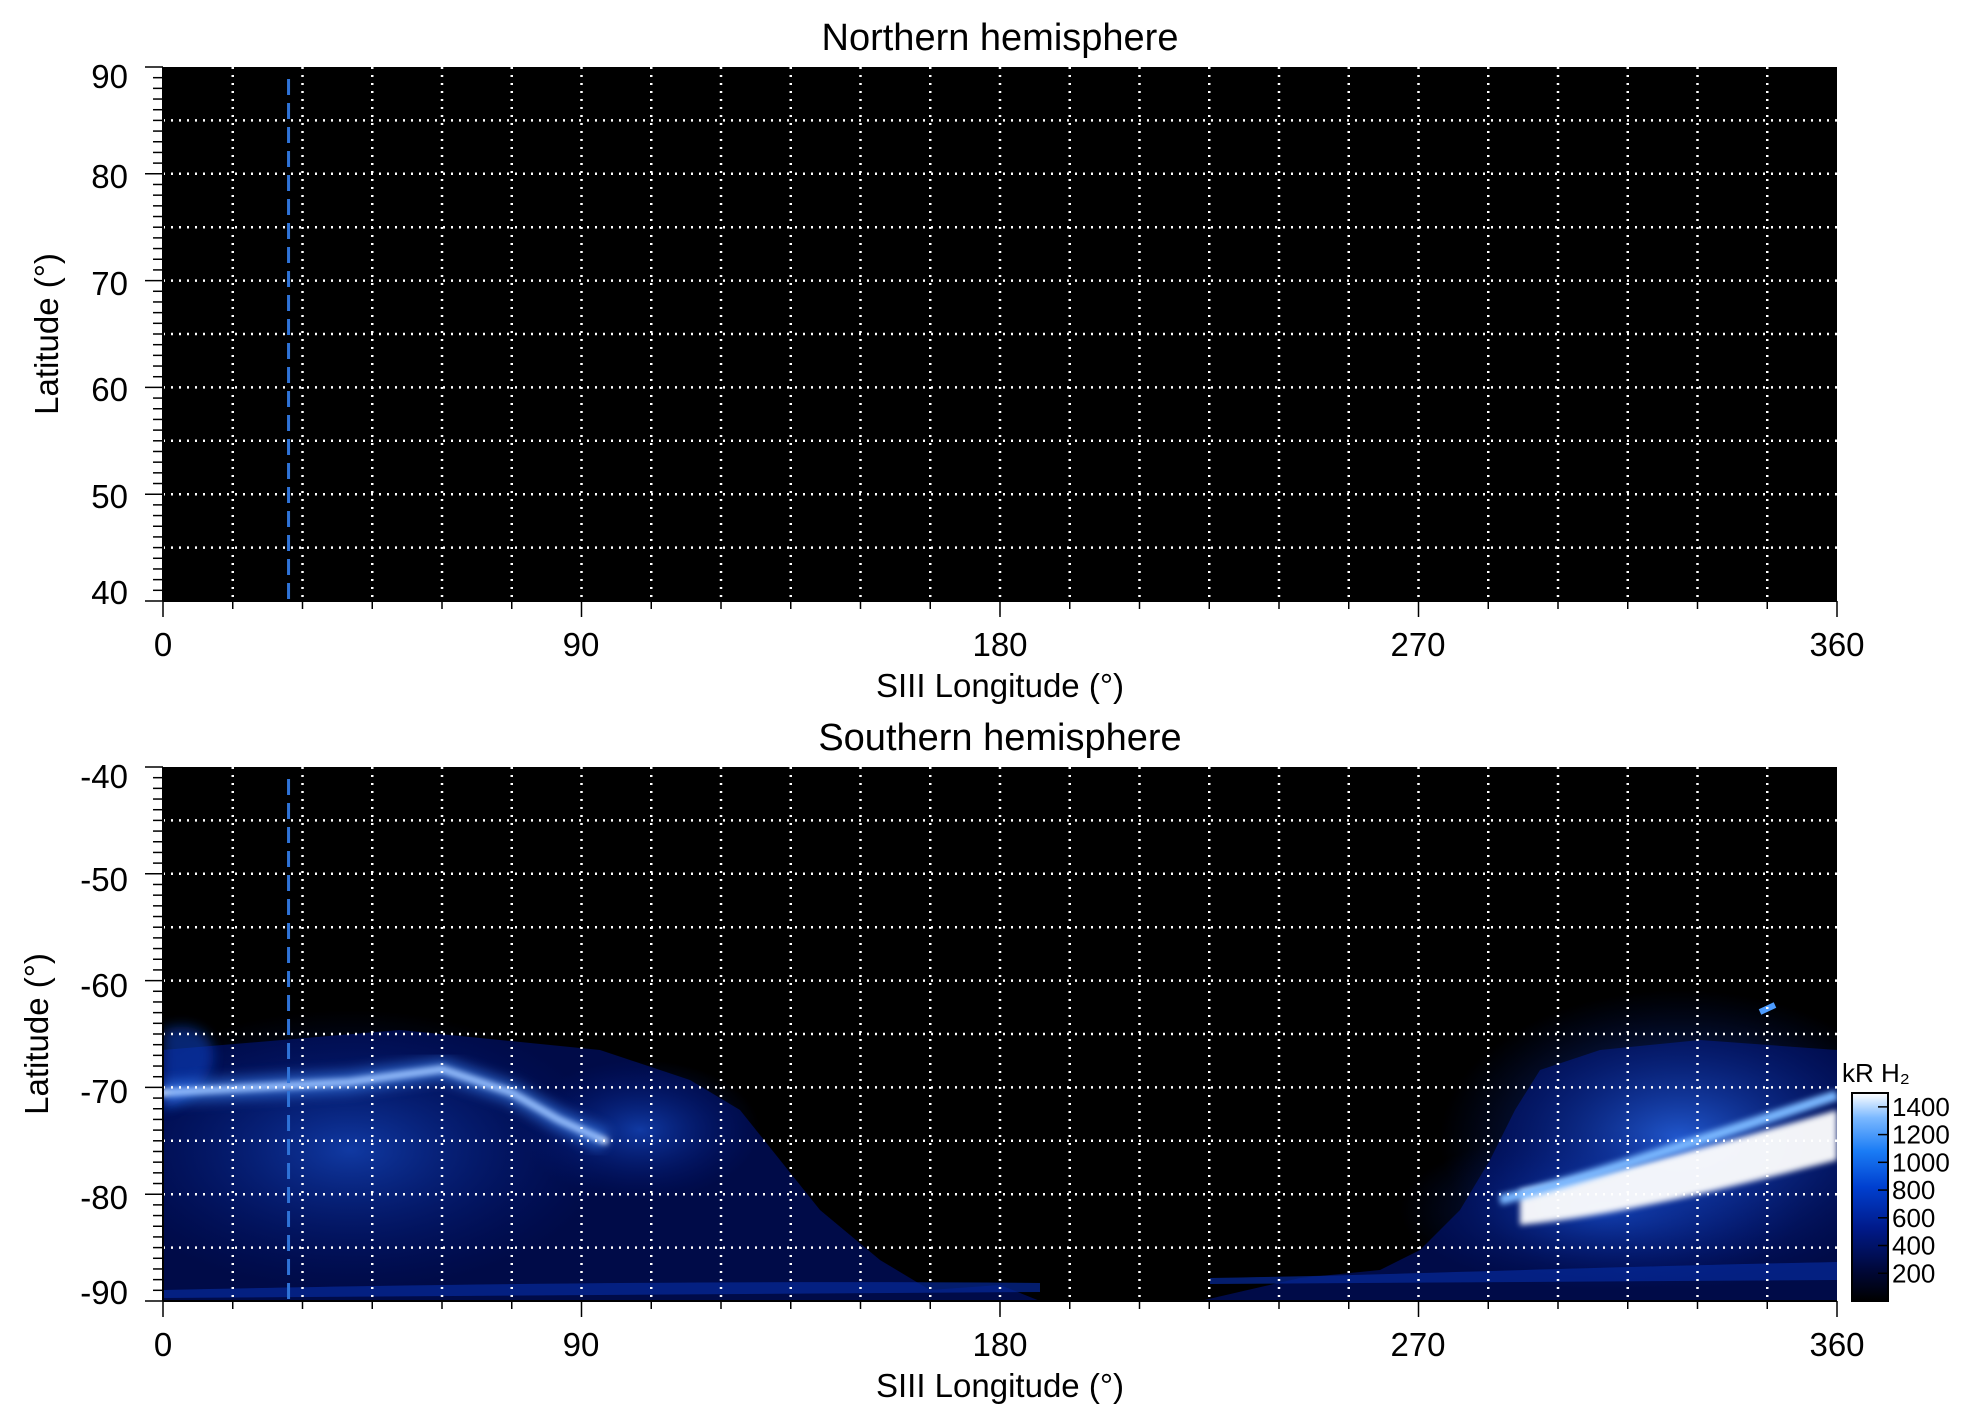 The image size is (1983, 1423). What do you see at coordinates (104, 1292) in the screenshot?
I see `south-ytick-neg90: -90` at bounding box center [104, 1292].